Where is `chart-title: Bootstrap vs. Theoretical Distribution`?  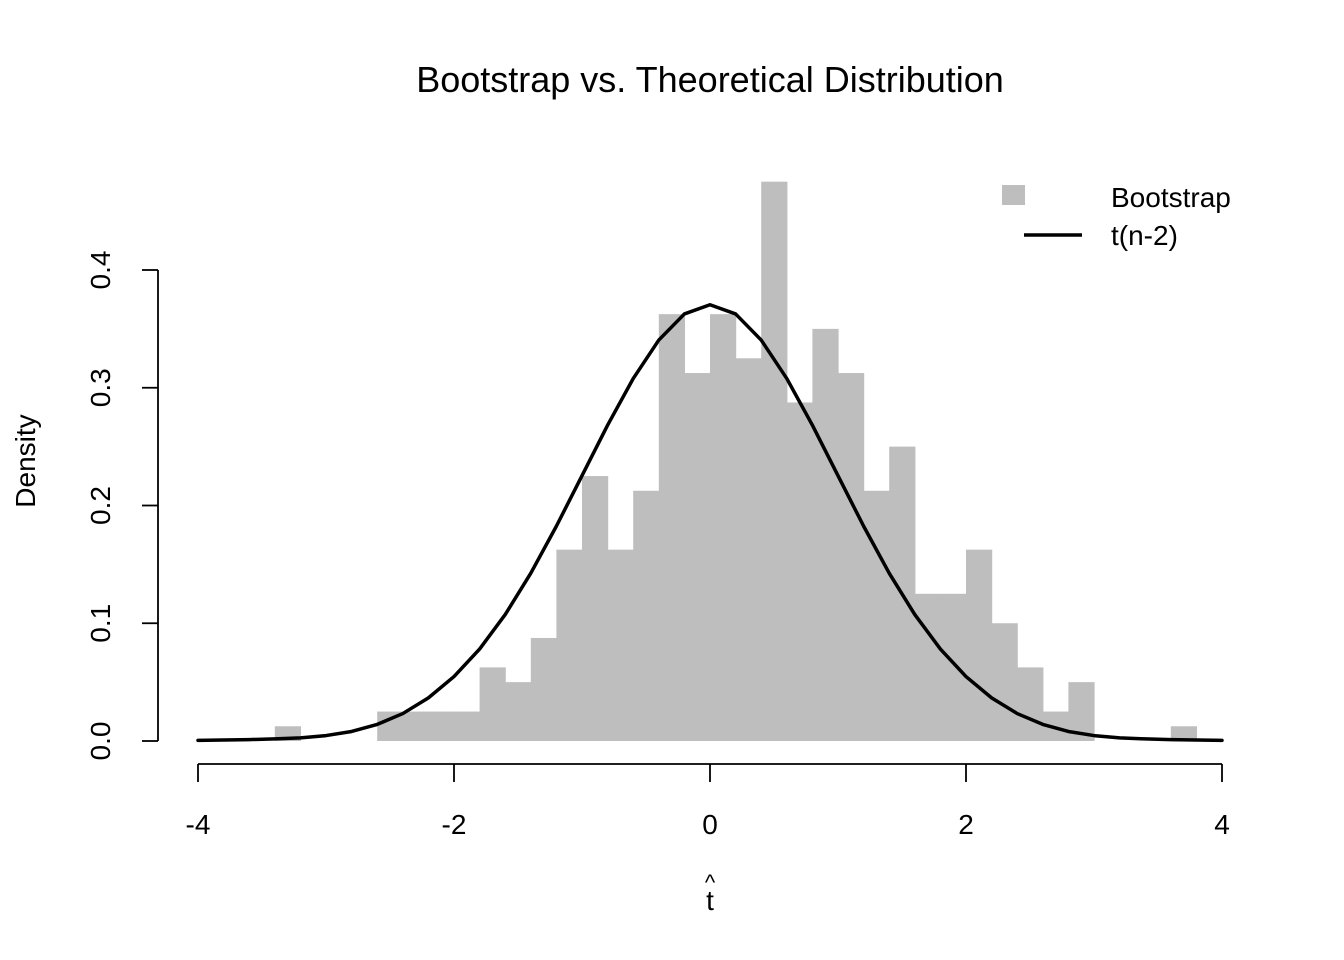
chart-title: Bootstrap vs. Theoretical Distribution is located at coordinates (710, 79).